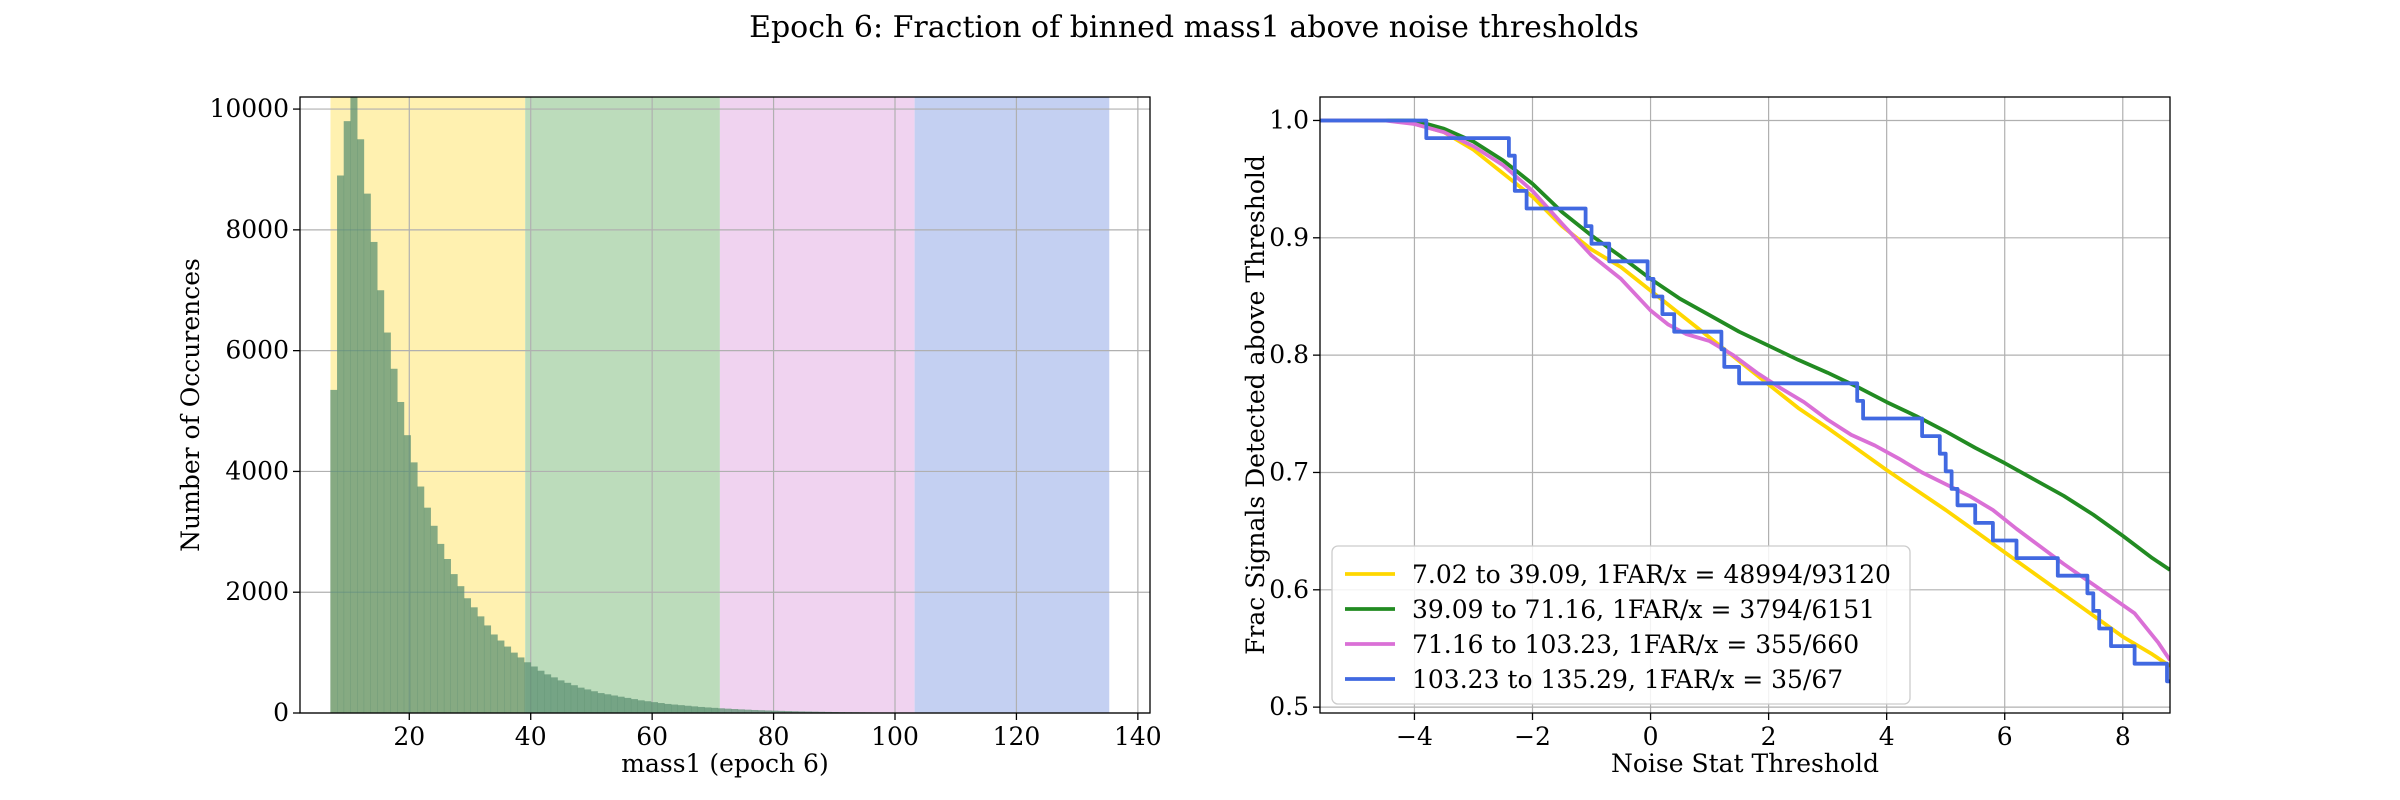 This screenshot has height=800, width=2400. What do you see at coordinates (724, 763) in the screenshot?
I see `histogram-x-axis-label: mass1 (epoch 6)` at bounding box center [724, 763].